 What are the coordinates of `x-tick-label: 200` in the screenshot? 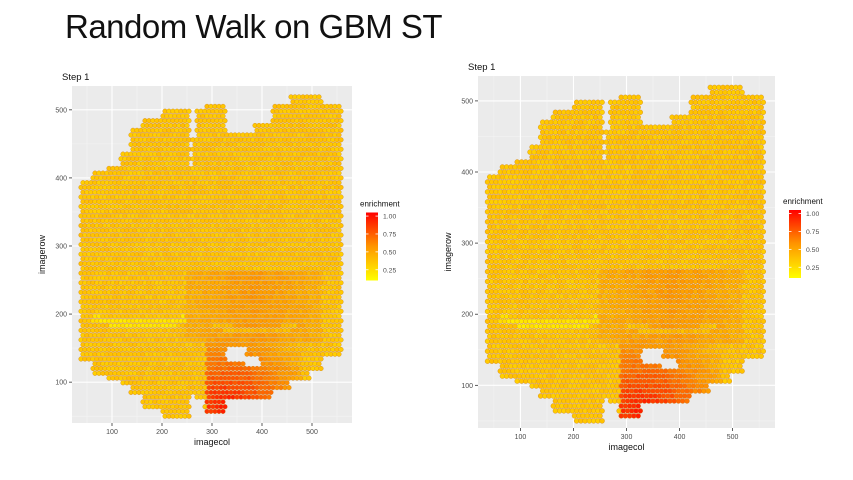 It's located at (162, 432).